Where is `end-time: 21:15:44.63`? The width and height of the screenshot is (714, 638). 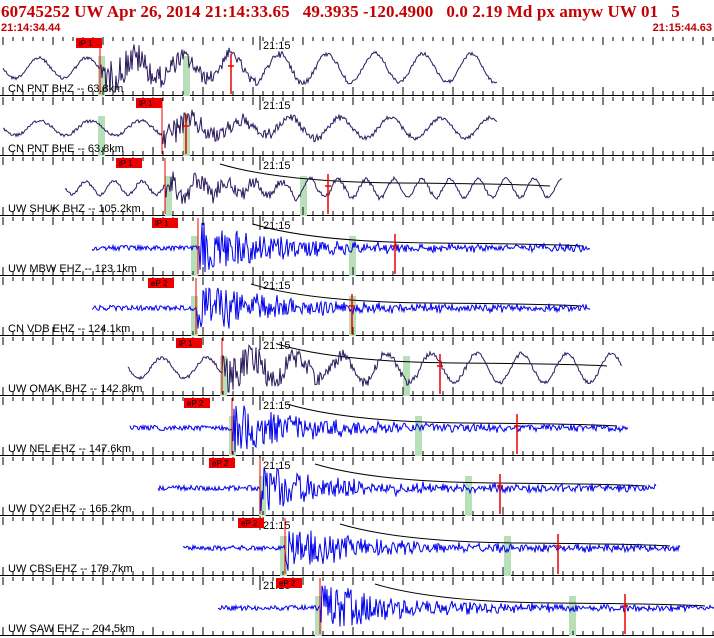 end-time: 21:15:44.63 is located at coordinates (682, 28).